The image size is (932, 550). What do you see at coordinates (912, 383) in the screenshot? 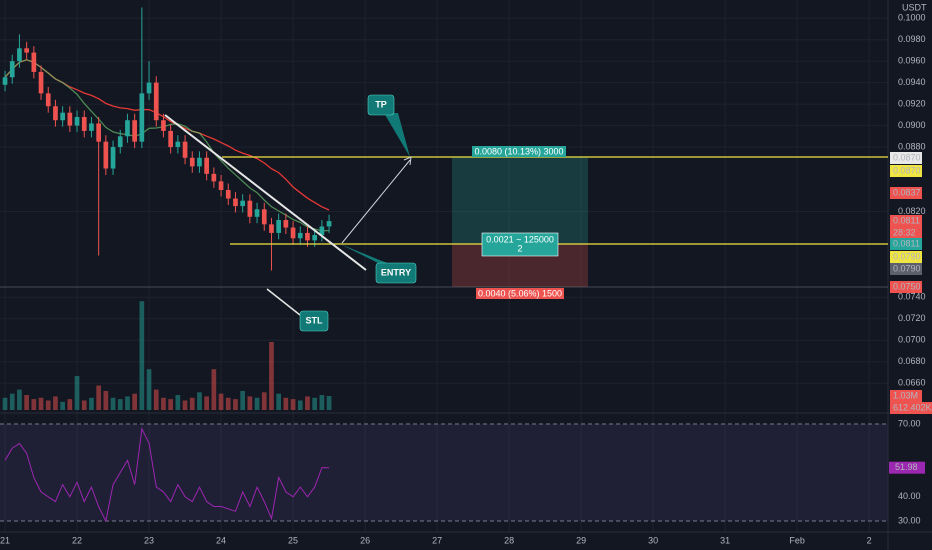
I see `y-tick-label: 0.0660` at bounding box center [912, 383].